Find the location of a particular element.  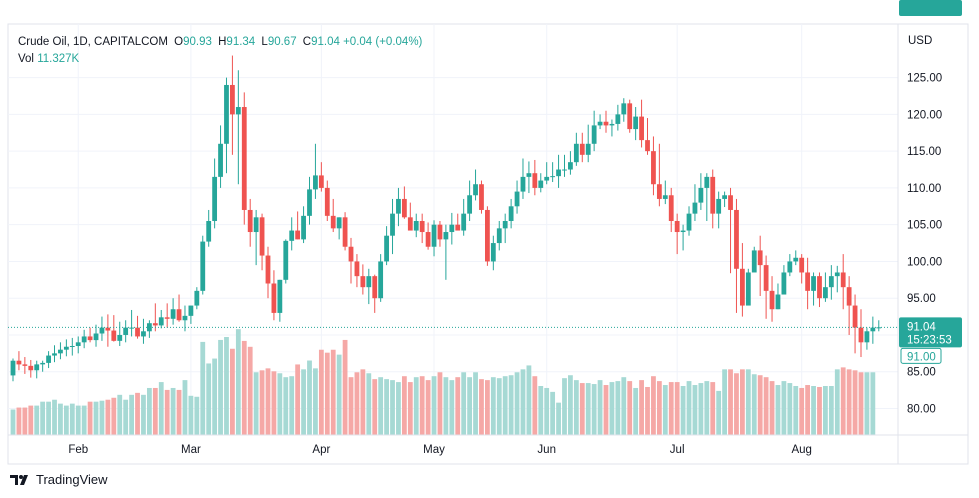

y-tick-label: 85.00 is located at coordinates (921, 373).